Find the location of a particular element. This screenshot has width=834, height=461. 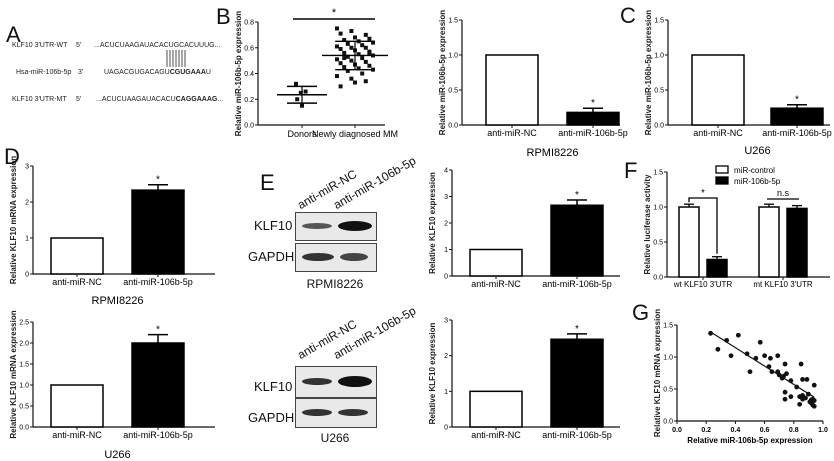

panel-letter-f: F is located at coordinates (631, 170).